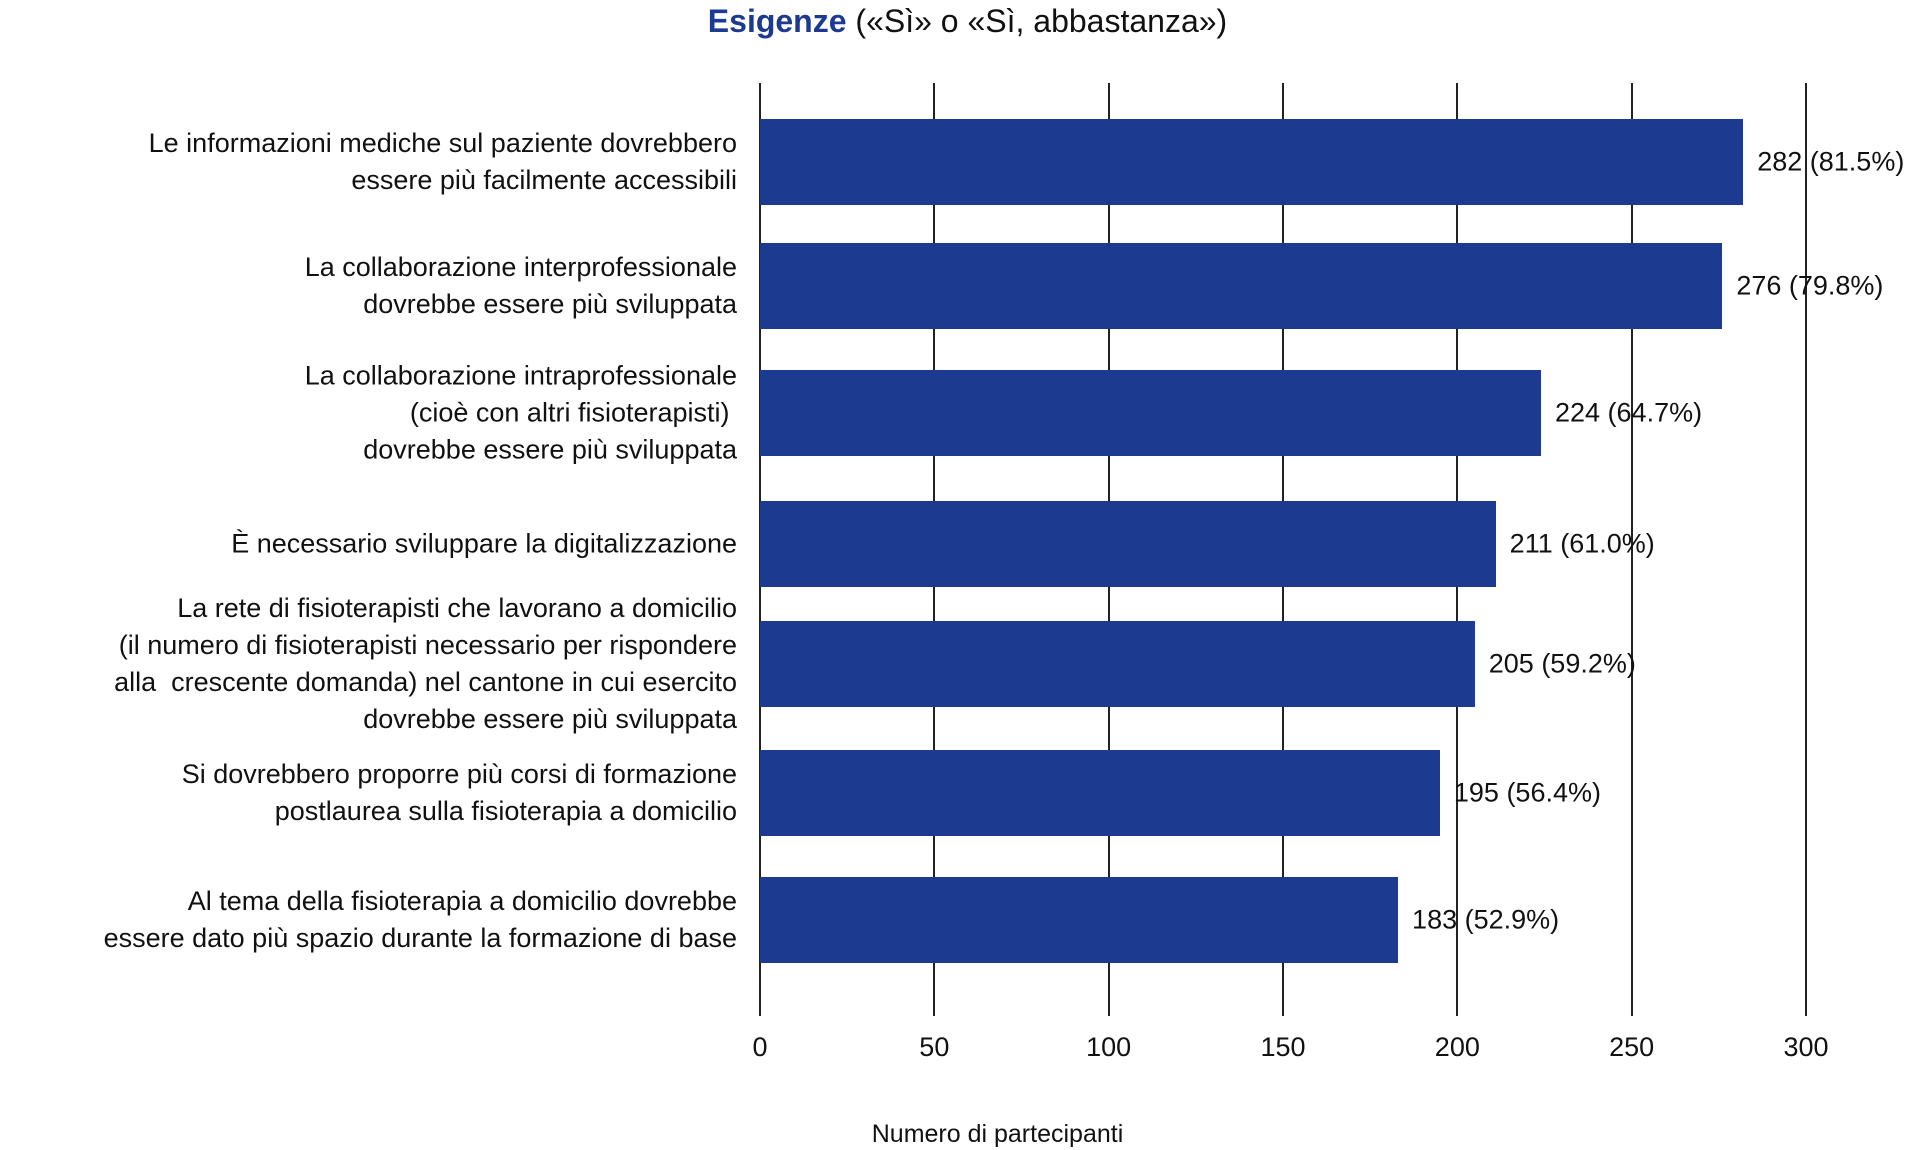  I want to click on chart-title: Esigenze («Sì» o «Sì, abbastanza»), so click(957, 21).